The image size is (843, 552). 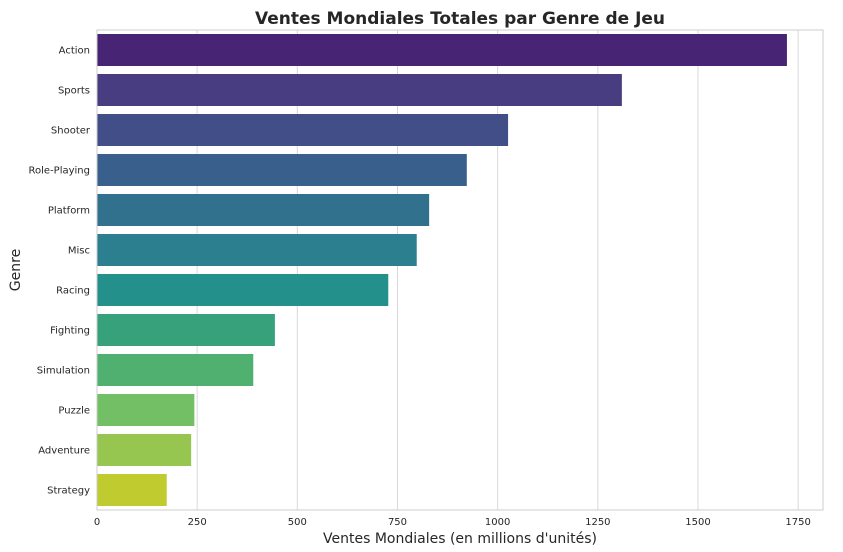 What do you see at coordinates (297, 522) in the screenshot?
I see `x-tick-label: 500` at bounding box center [297, 522].